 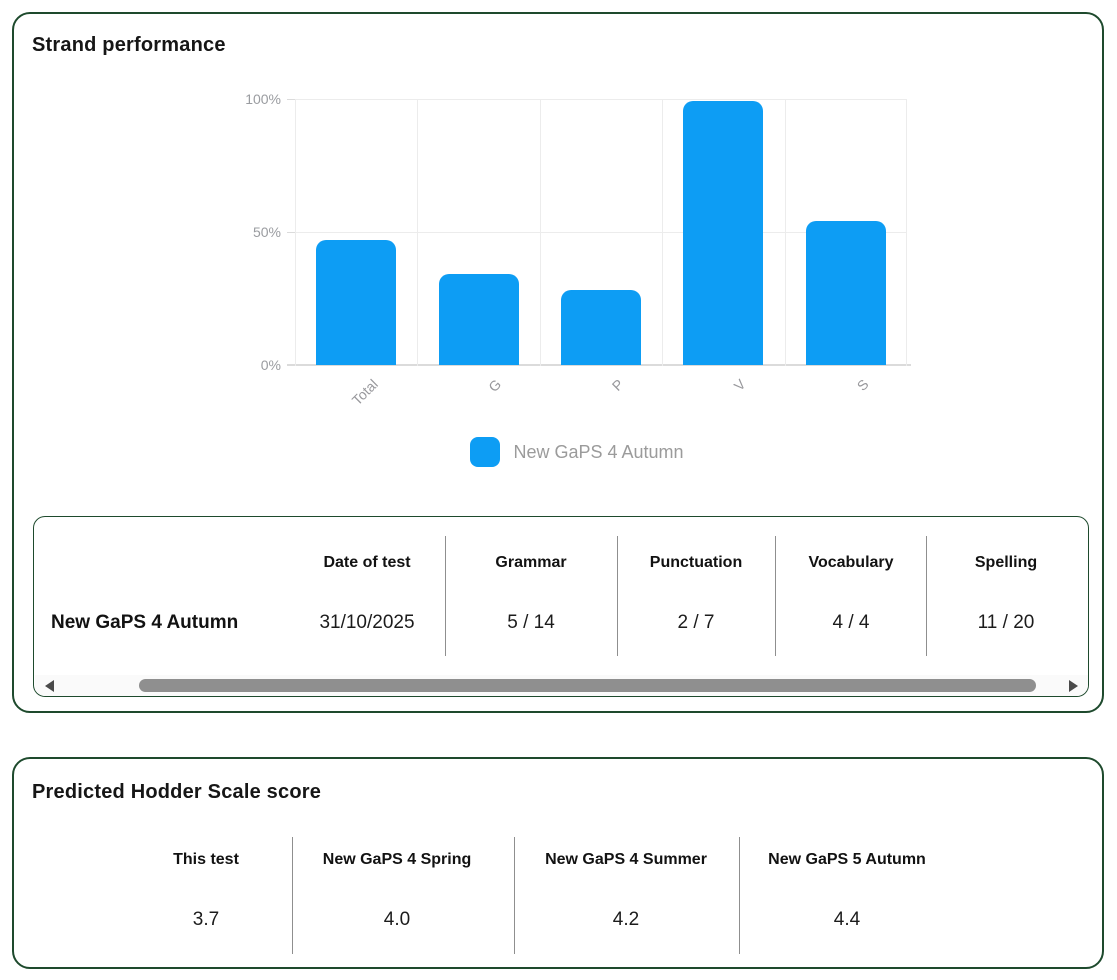 What do you see at coordinates (495, 386) in the screenshot?
I see `x-axis-label-g: G` at bounding box center [495, 386].